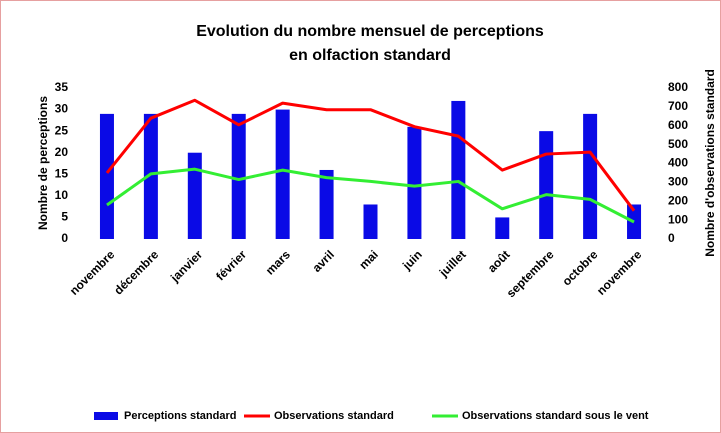 The height and width of the screenshot is (433, 721). I want to click on y2-tick-label: 400, so click(678, 163).